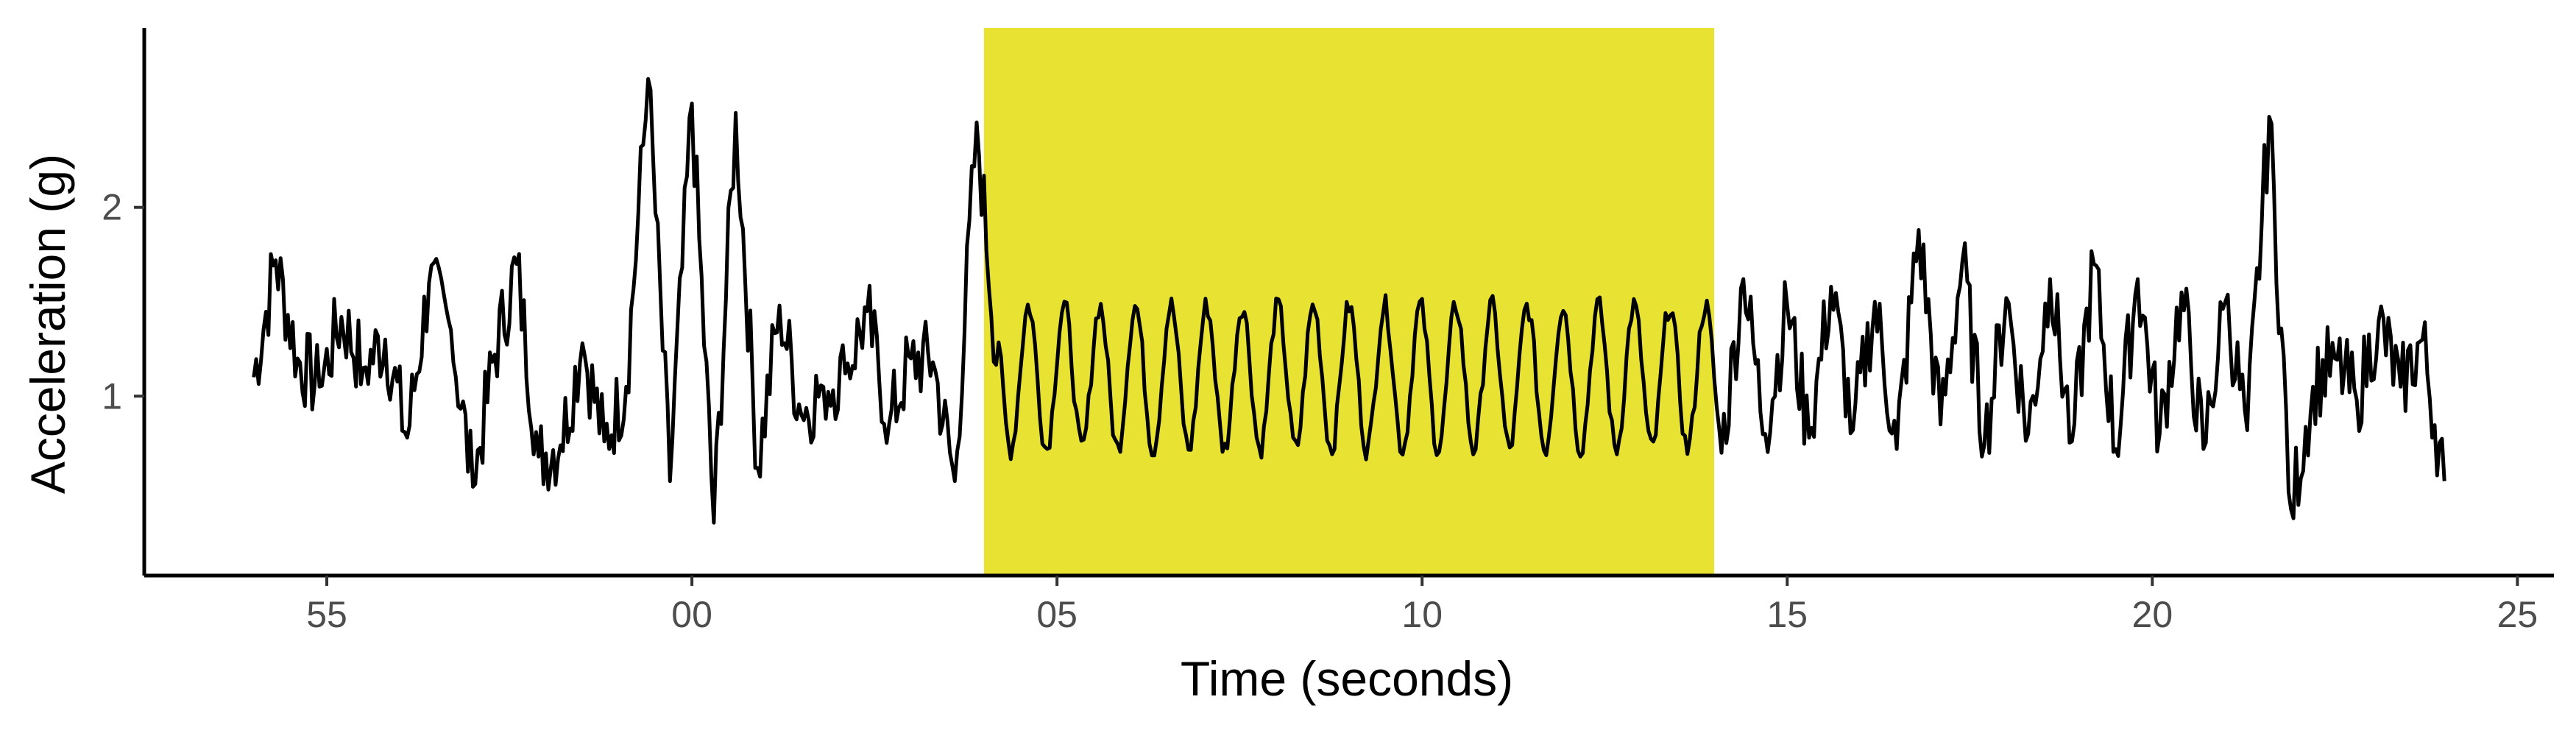 The image size is (2576, 736). I want to click on x-tick-label: 25, so click(2517, 614).